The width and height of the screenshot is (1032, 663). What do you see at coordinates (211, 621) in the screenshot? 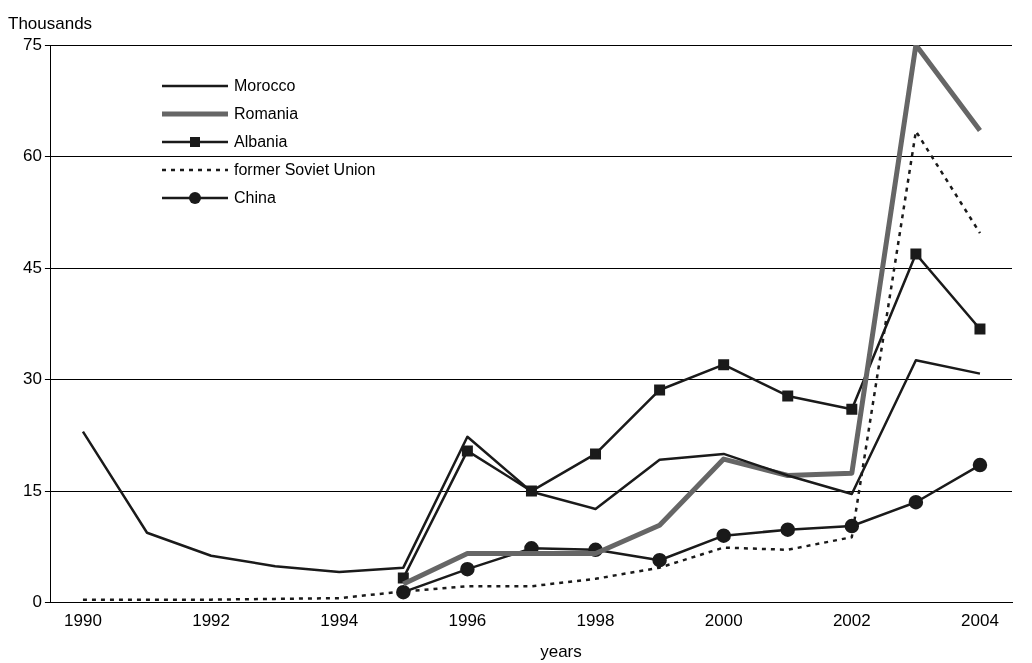
I see `x-tick-label: 1992` at bounding box center [211, 621].